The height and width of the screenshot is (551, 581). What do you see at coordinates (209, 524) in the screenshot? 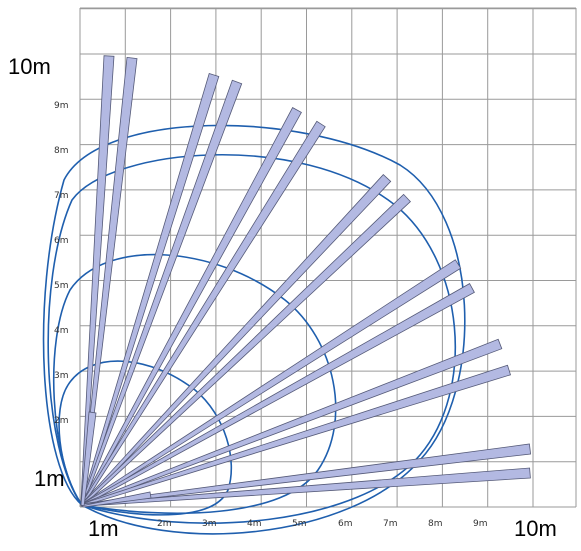
I see `x-tick-3m: 3m` at bounding box center [209, 524].